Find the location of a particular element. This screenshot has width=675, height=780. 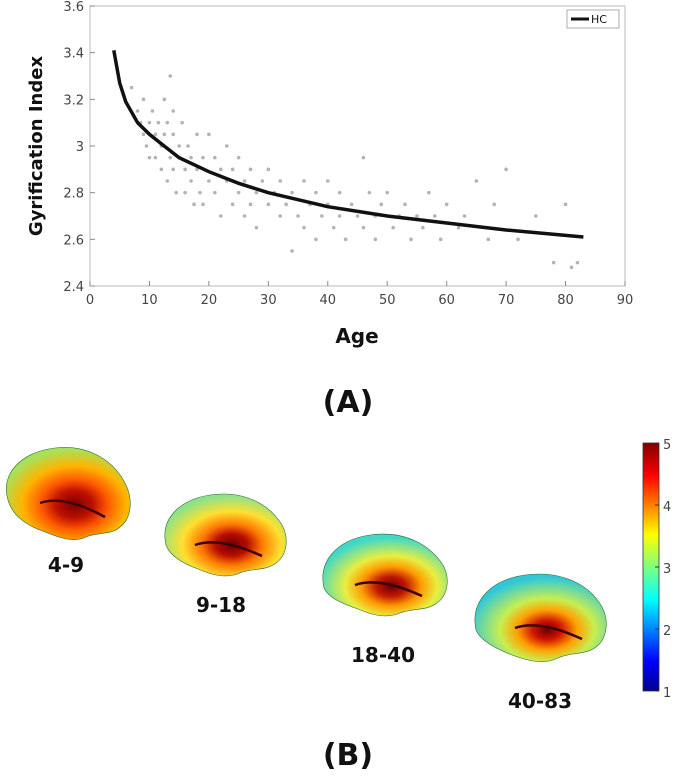

brain-surface-40-83: 40-83 is located at coordinates (540, 643).